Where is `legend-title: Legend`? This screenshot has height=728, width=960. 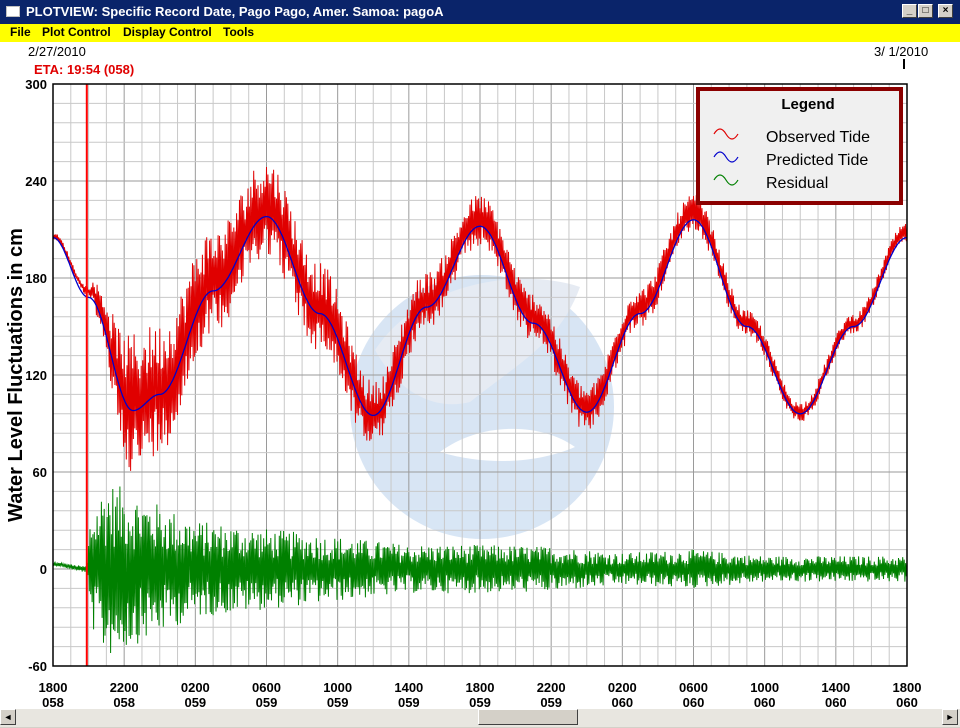
legend-title: Legend is located at coordinates (807, 104).